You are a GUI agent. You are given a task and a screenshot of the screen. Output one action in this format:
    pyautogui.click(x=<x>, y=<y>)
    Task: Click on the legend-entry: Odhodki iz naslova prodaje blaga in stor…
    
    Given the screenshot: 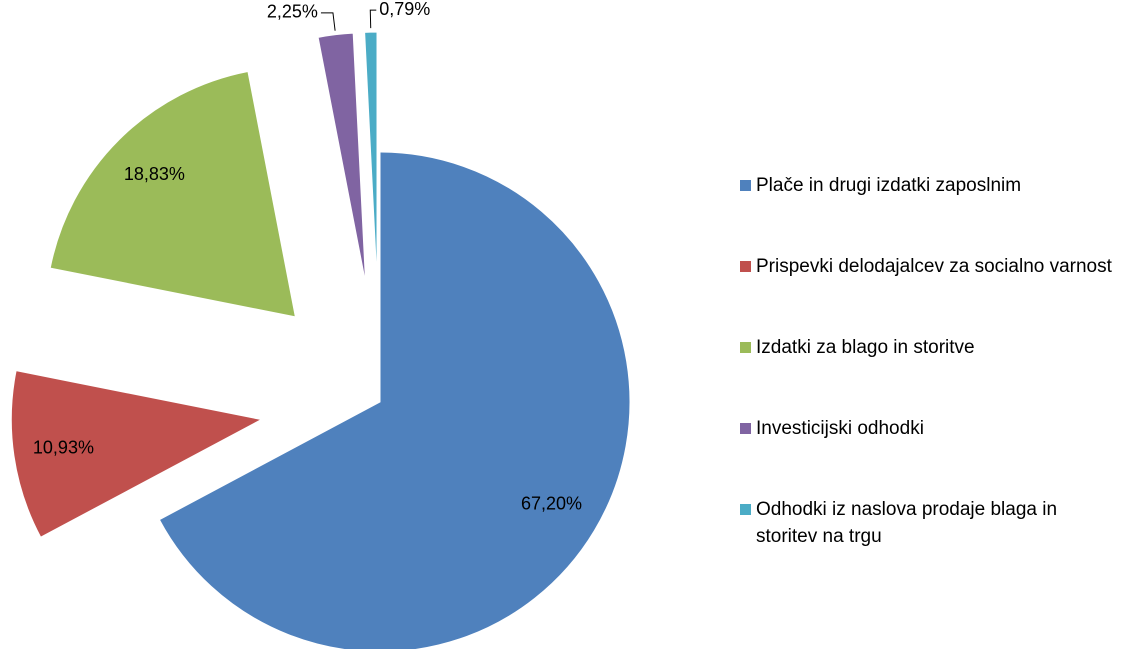 What is the action you would take?
    pyautogui.click(x=927, y=536)
    